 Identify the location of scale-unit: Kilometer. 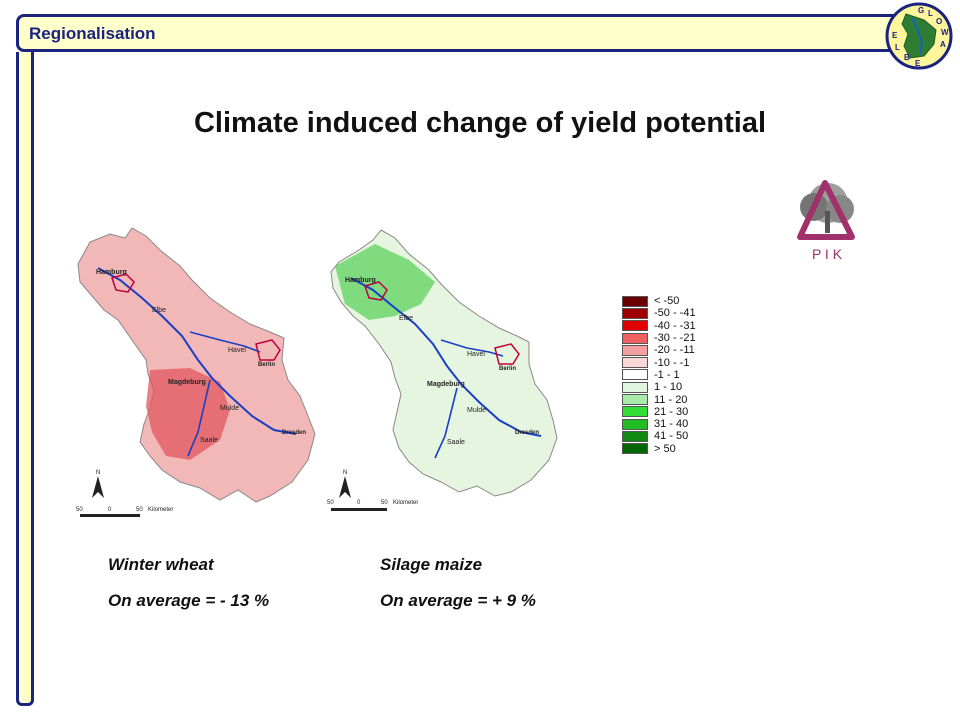
(160, 510).